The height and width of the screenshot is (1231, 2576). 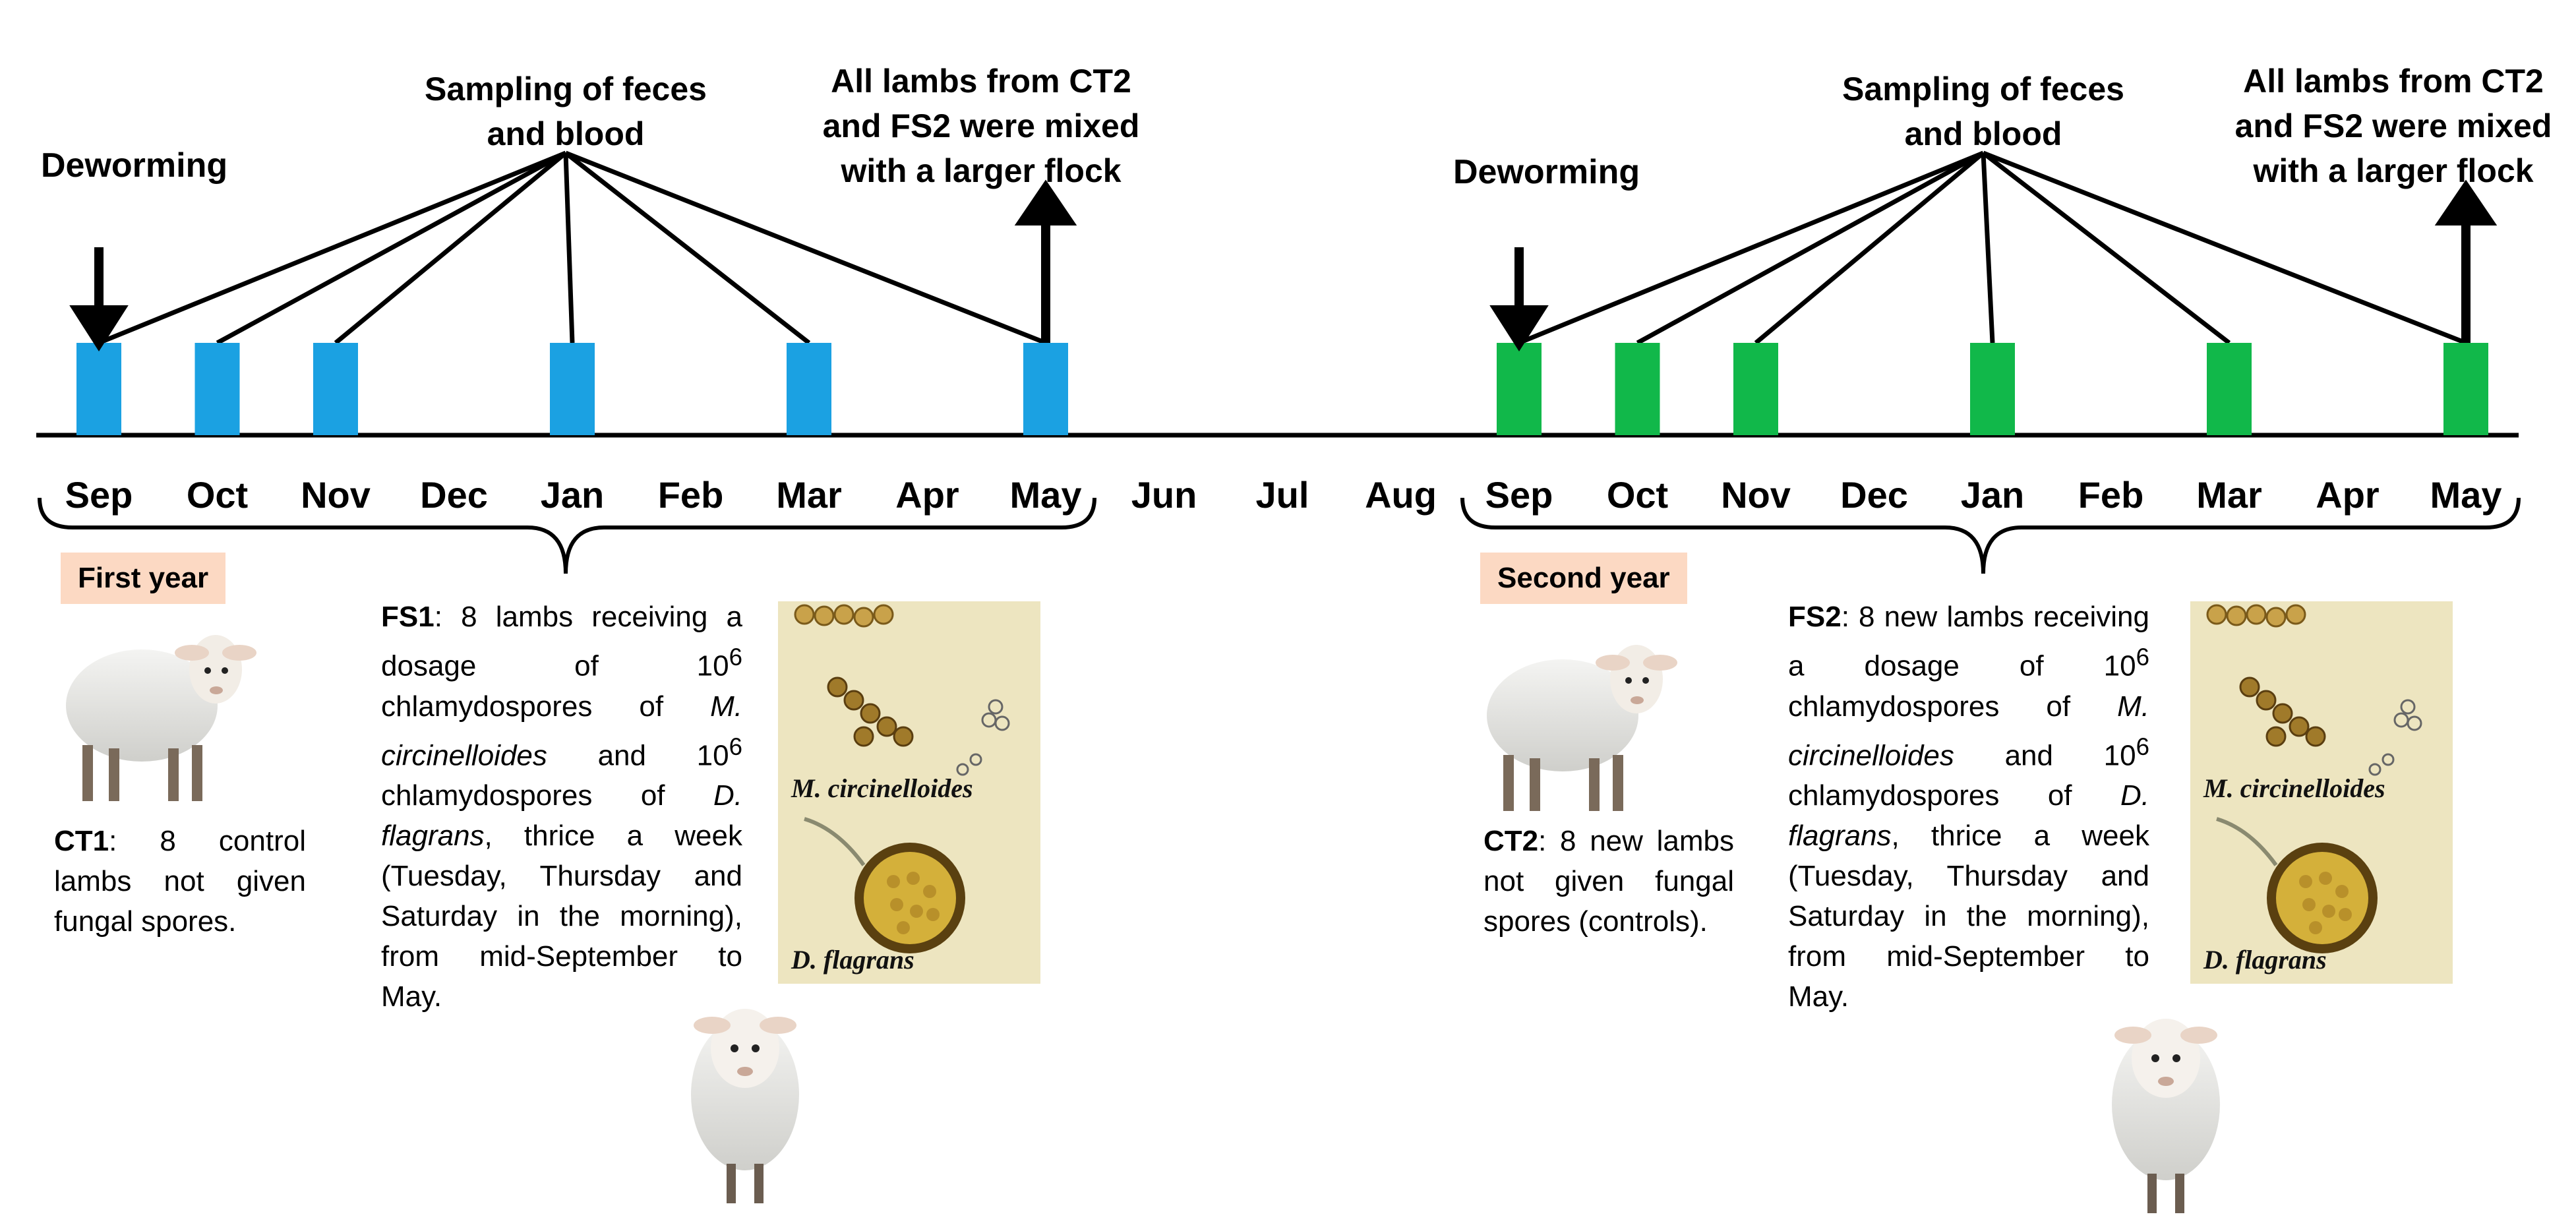 I want to click on ct1-label: CT1, so click(x=81, y=841).